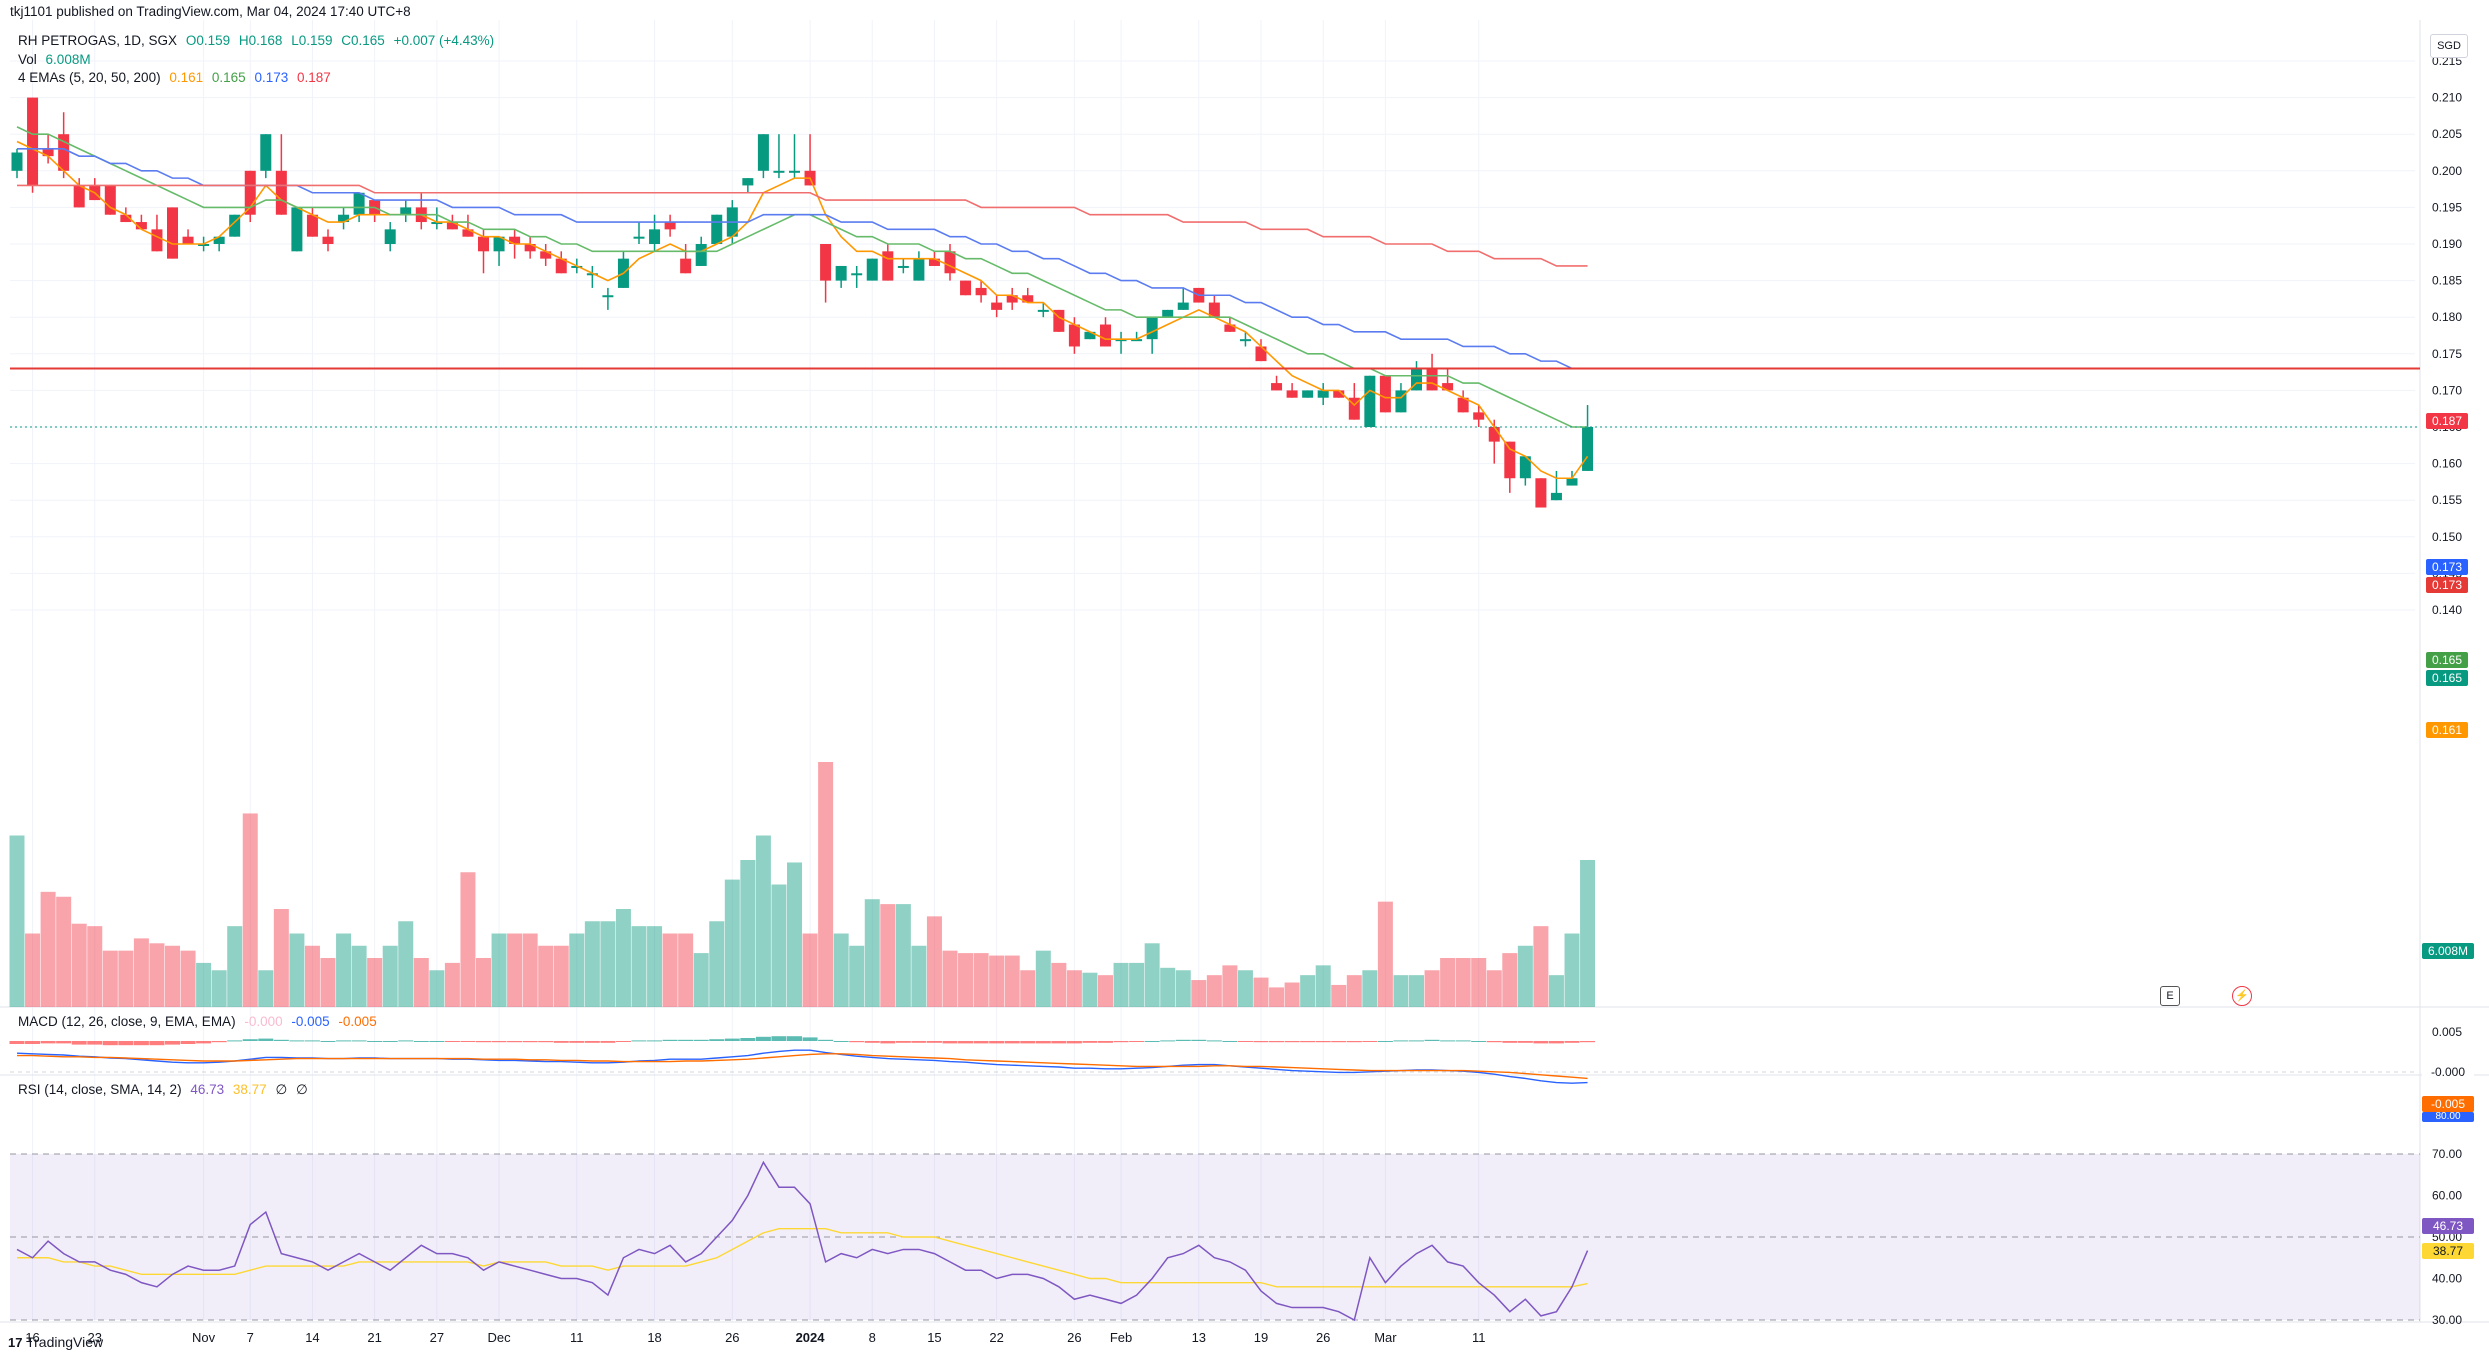 This screenshot has height=1359, width=2489. What do you see at coordinates (2447, 354) in the screenshot?
I see `price-tick-label: 0.175` at bounding box center [2447, 354].